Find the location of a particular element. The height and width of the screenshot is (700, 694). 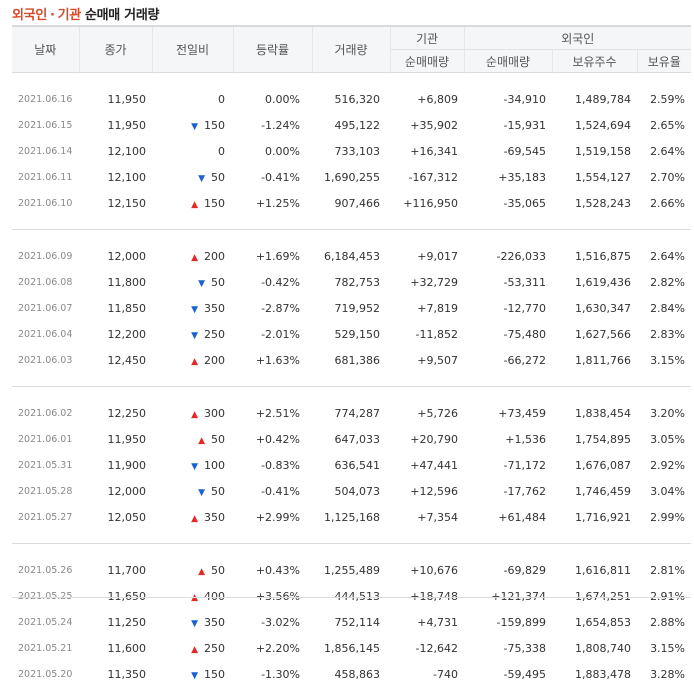

inst-net-cell: +7,819 is located at coordinates (427, 308).